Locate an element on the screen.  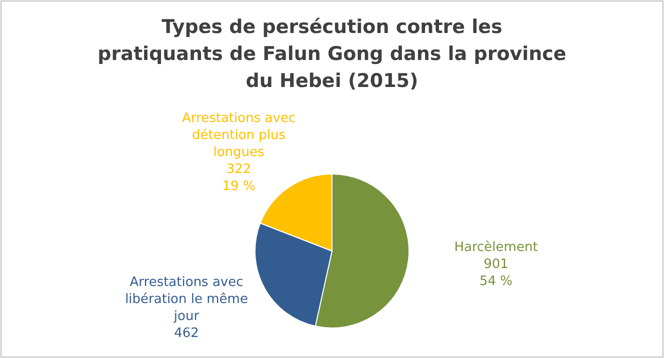
slice-label: Arrestations avec détention plus longues is located at coordinates (239, 135).